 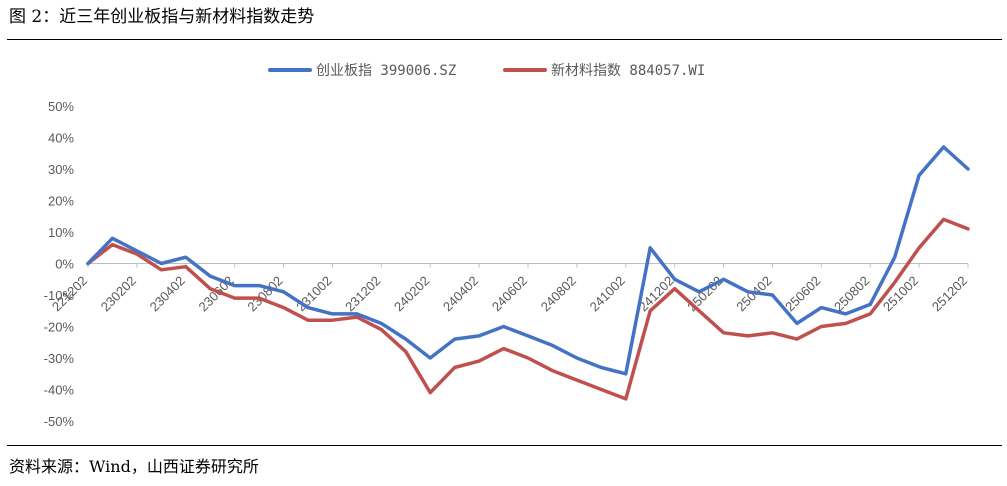 I want to click on legend-label-new-materials: 新材料指数 884057.WI, so click(x=628, y=71).